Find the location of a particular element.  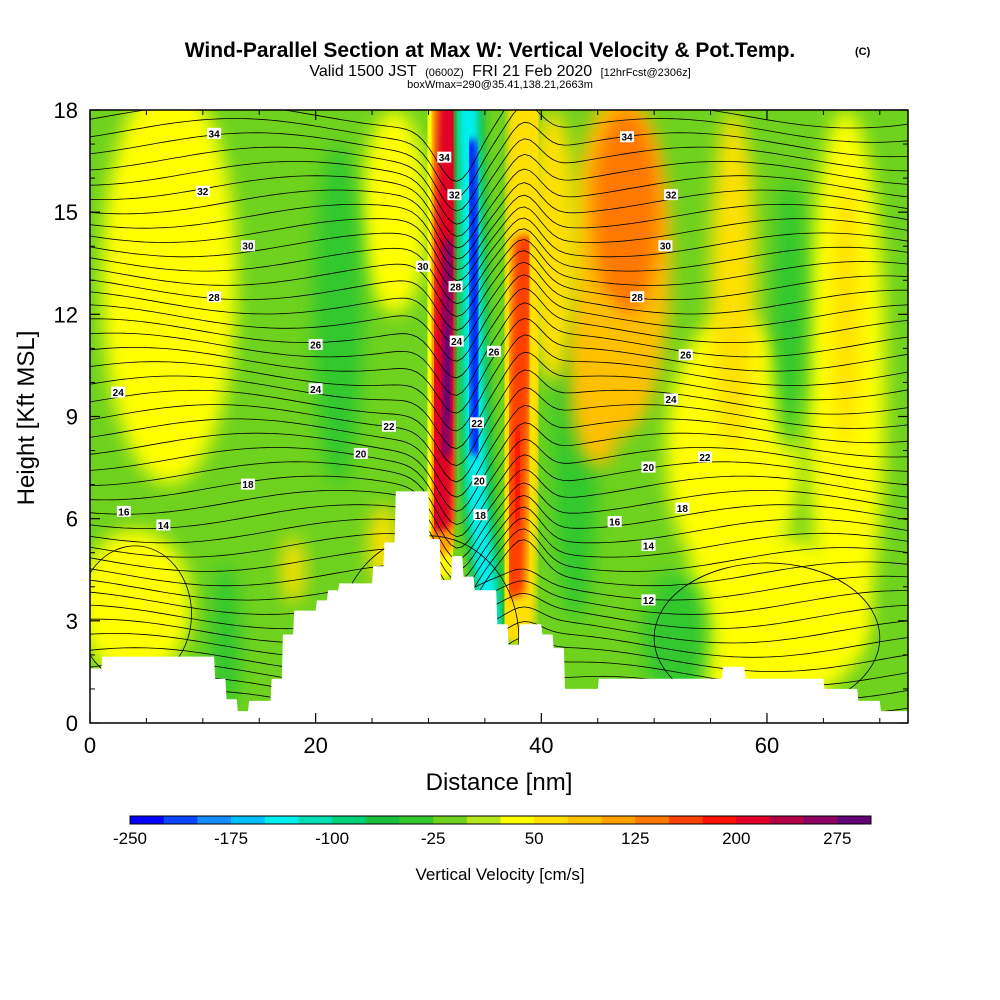

x-axis-label: Distance [nm] is located at coordinates (499, 782).